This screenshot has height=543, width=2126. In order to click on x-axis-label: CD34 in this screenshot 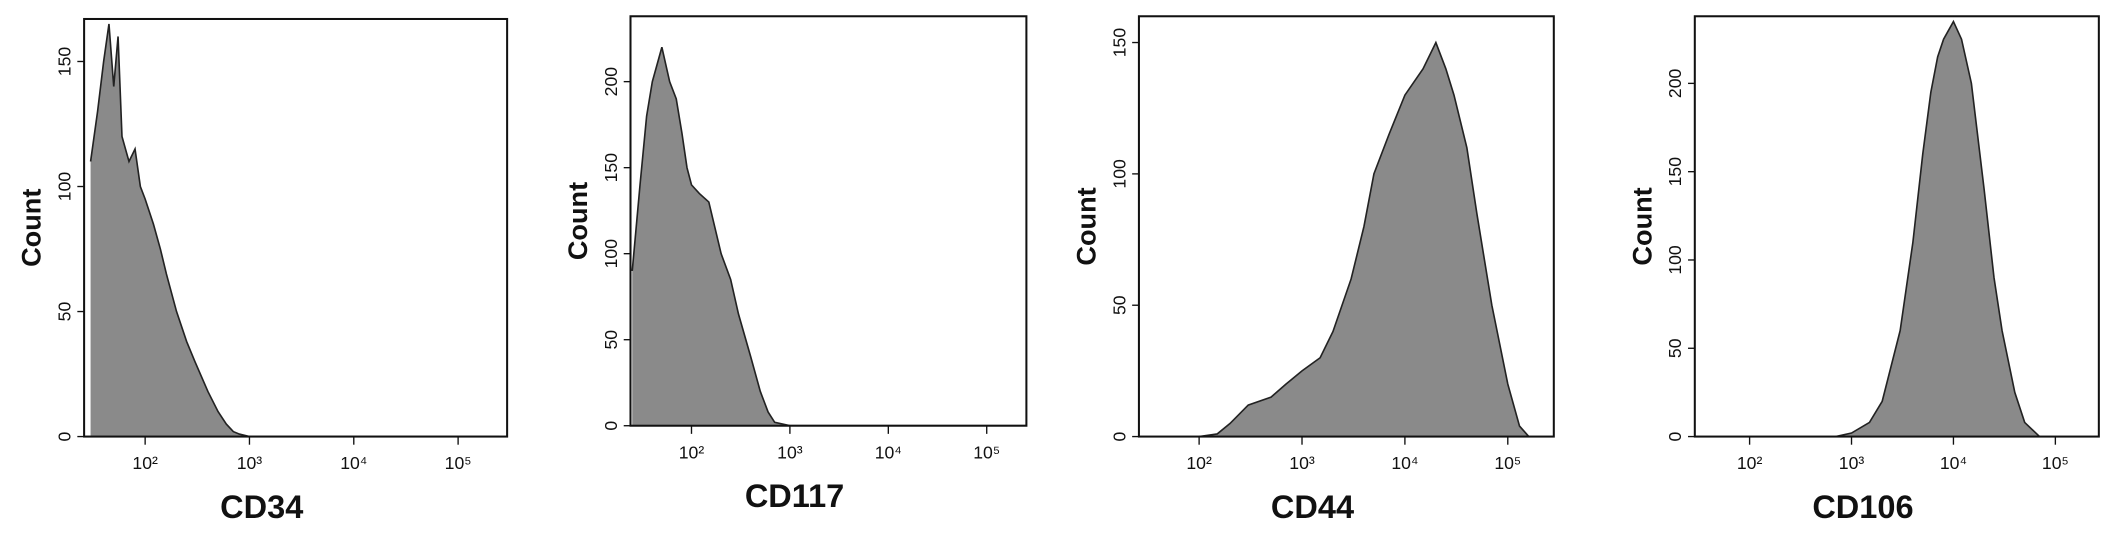, I will do `click(261, 507)`.